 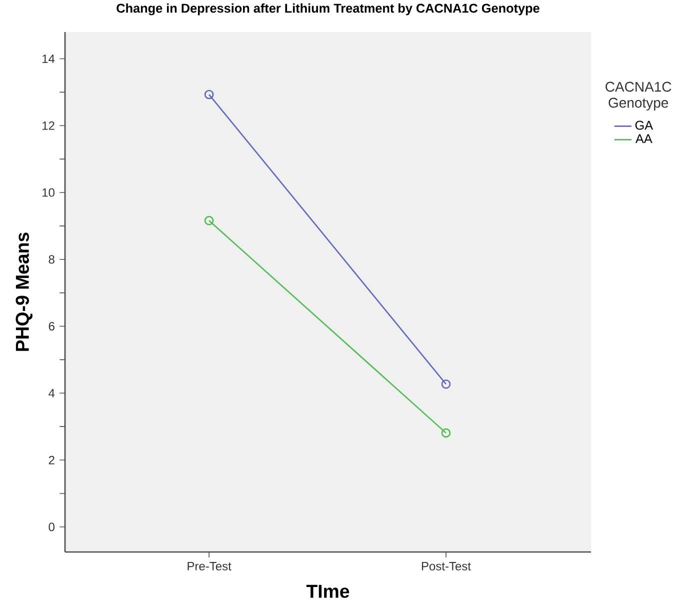 What do you see at coordinates (643, 139) in the screenshot?
I see `legend-label: AA` at bounding box center [643, 139].